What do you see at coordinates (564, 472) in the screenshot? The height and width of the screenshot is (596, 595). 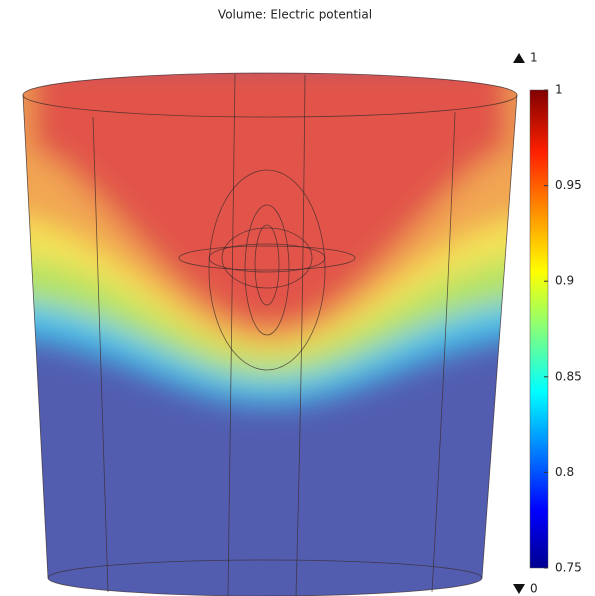 I see `colorbar-tick-label: 0.8` at bounding box center [564, 472].